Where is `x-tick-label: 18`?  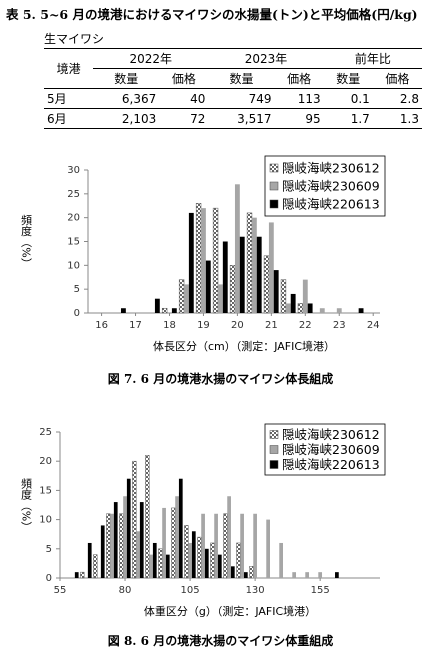 x-tick-label: 18 is located at coordinates (169, 325).